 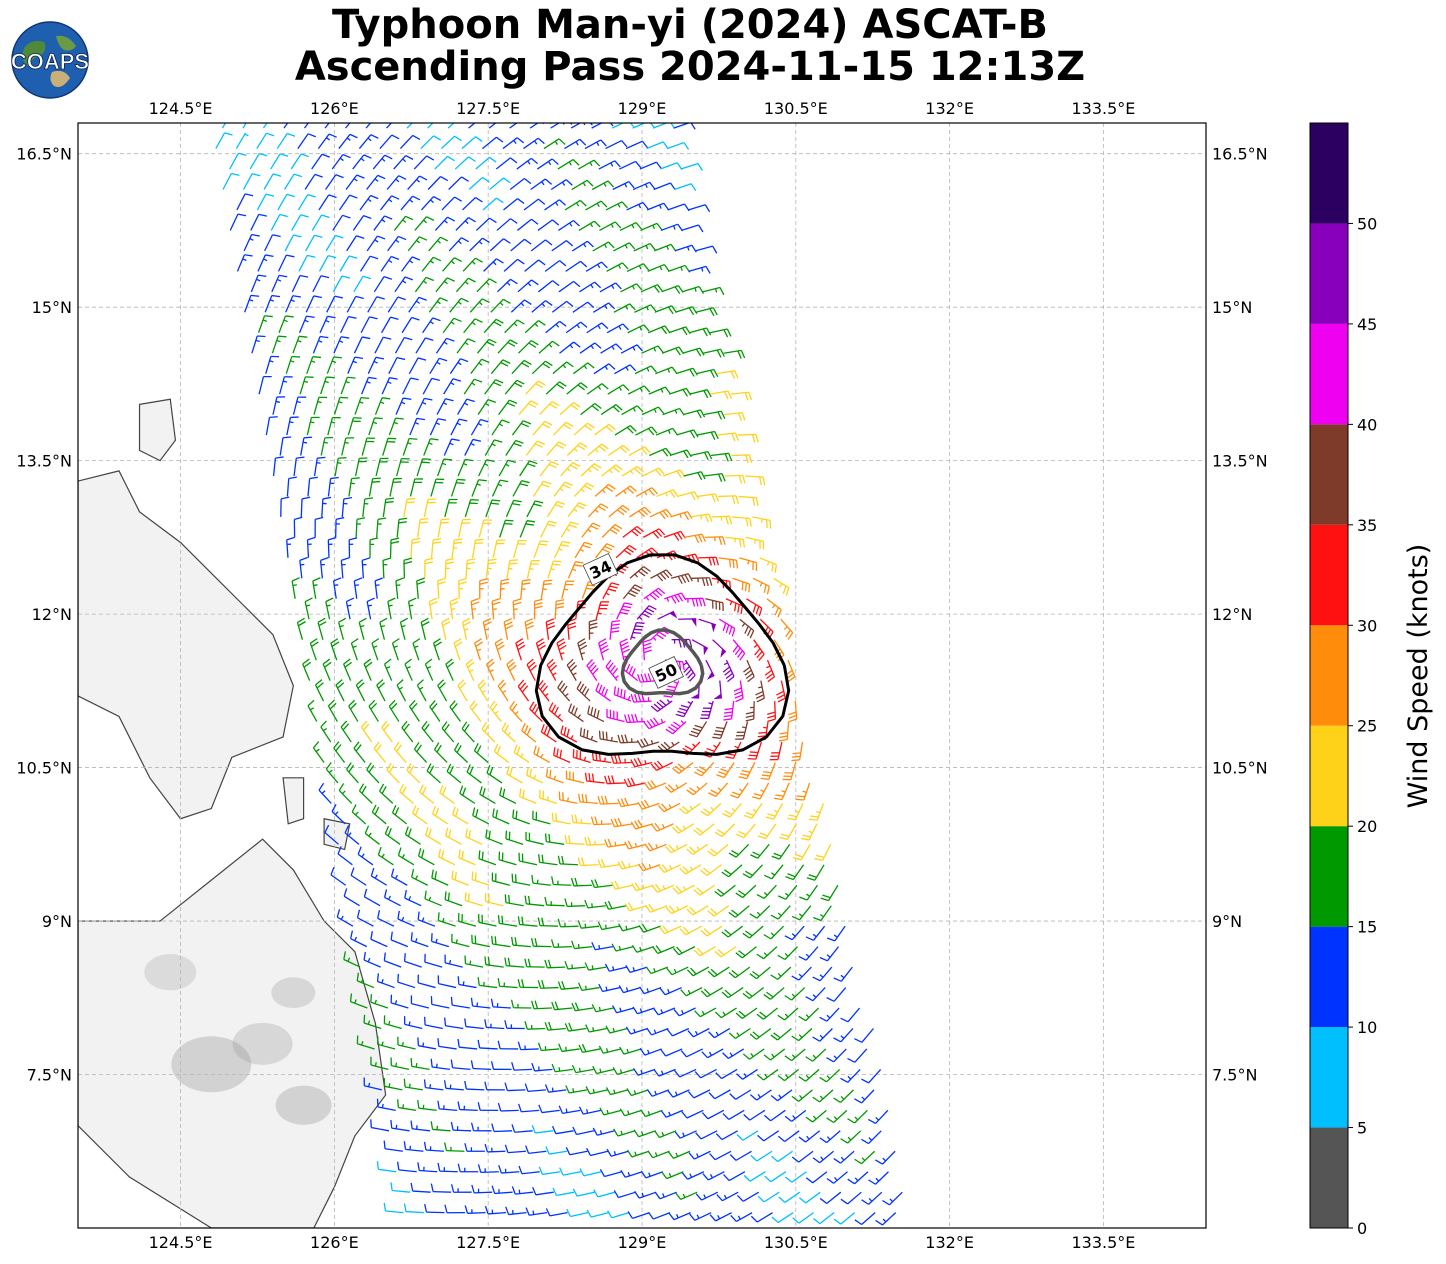 What do you see at coordinates (44, 768) in the screenshot?
I see `lat-tick-label-left: 10.5°N` at bounding box center [44, 768].